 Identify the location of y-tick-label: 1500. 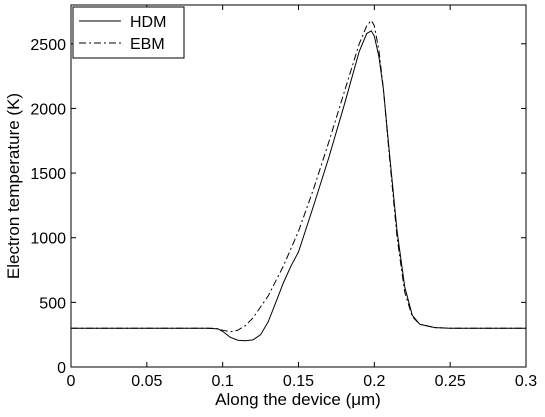
(48, 174).